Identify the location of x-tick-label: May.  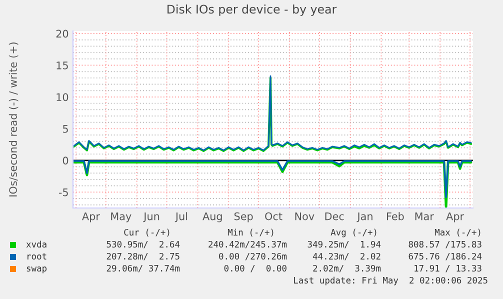
(121, 217).